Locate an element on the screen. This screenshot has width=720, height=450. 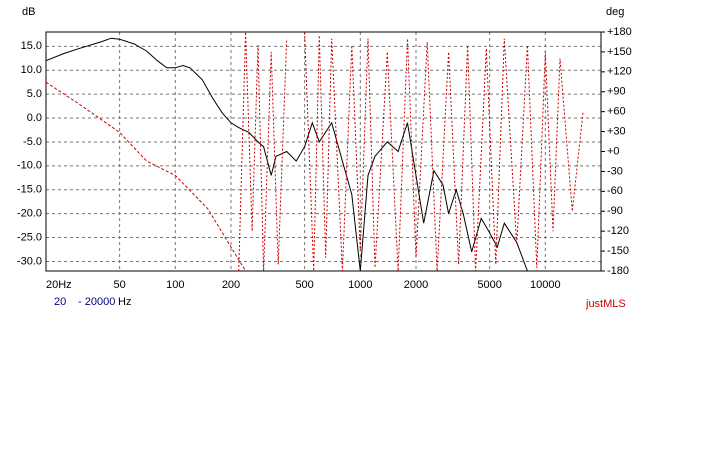
y-tick-label: -15.0 is located at coordinates (29, 190).